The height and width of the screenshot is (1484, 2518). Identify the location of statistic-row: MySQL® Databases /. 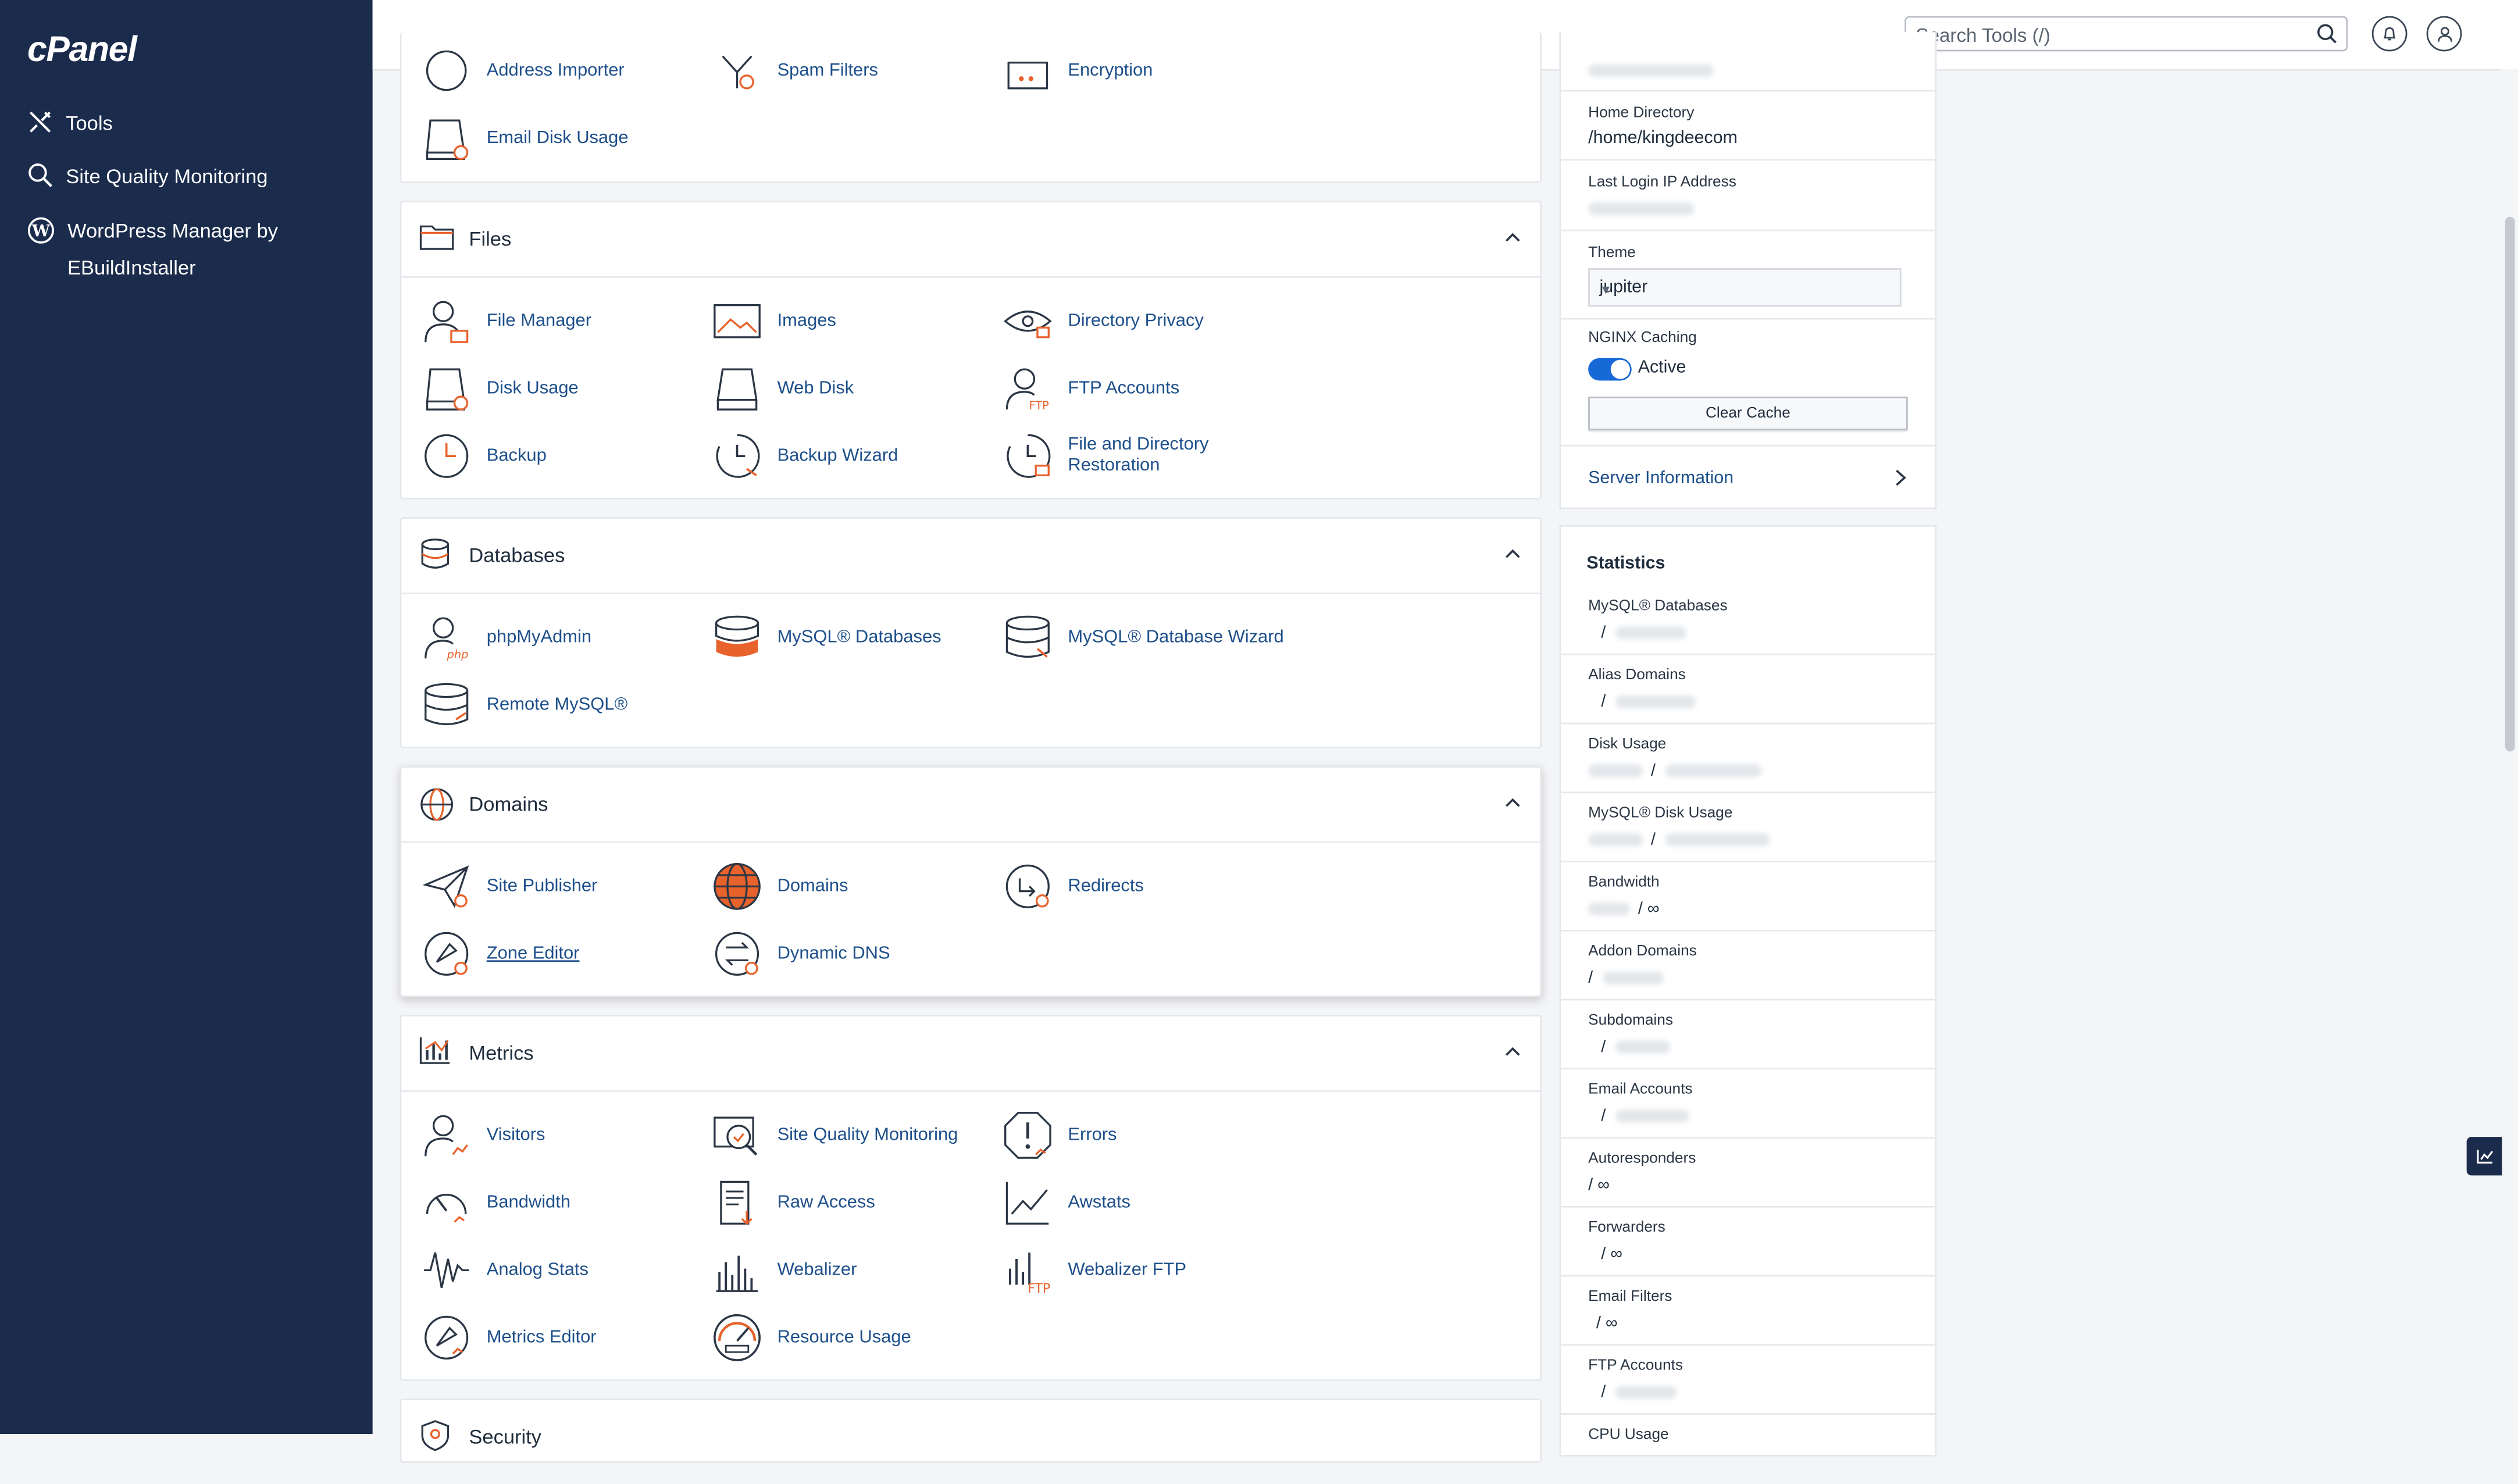
(1748, 620).